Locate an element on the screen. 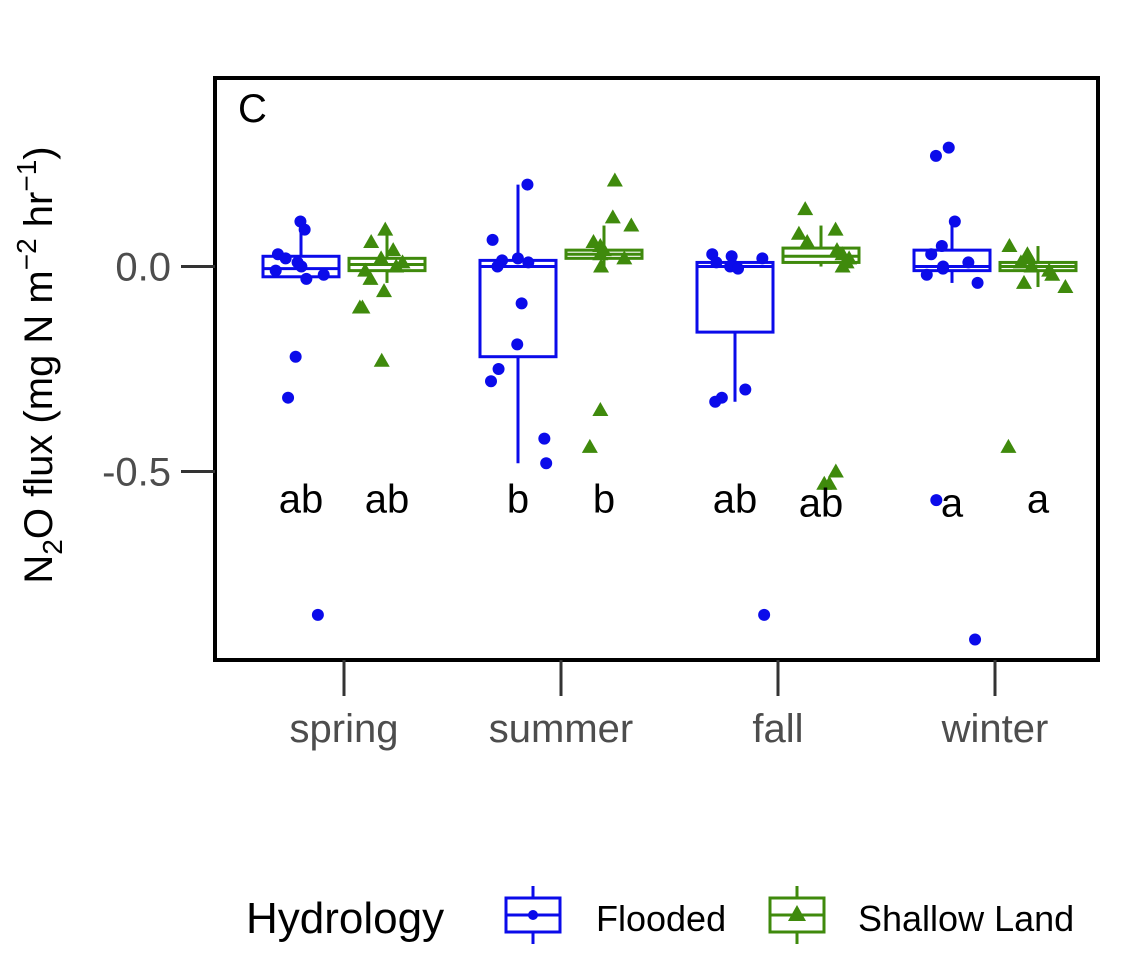  box-flooded-spring is located at coordinates (301, 418).